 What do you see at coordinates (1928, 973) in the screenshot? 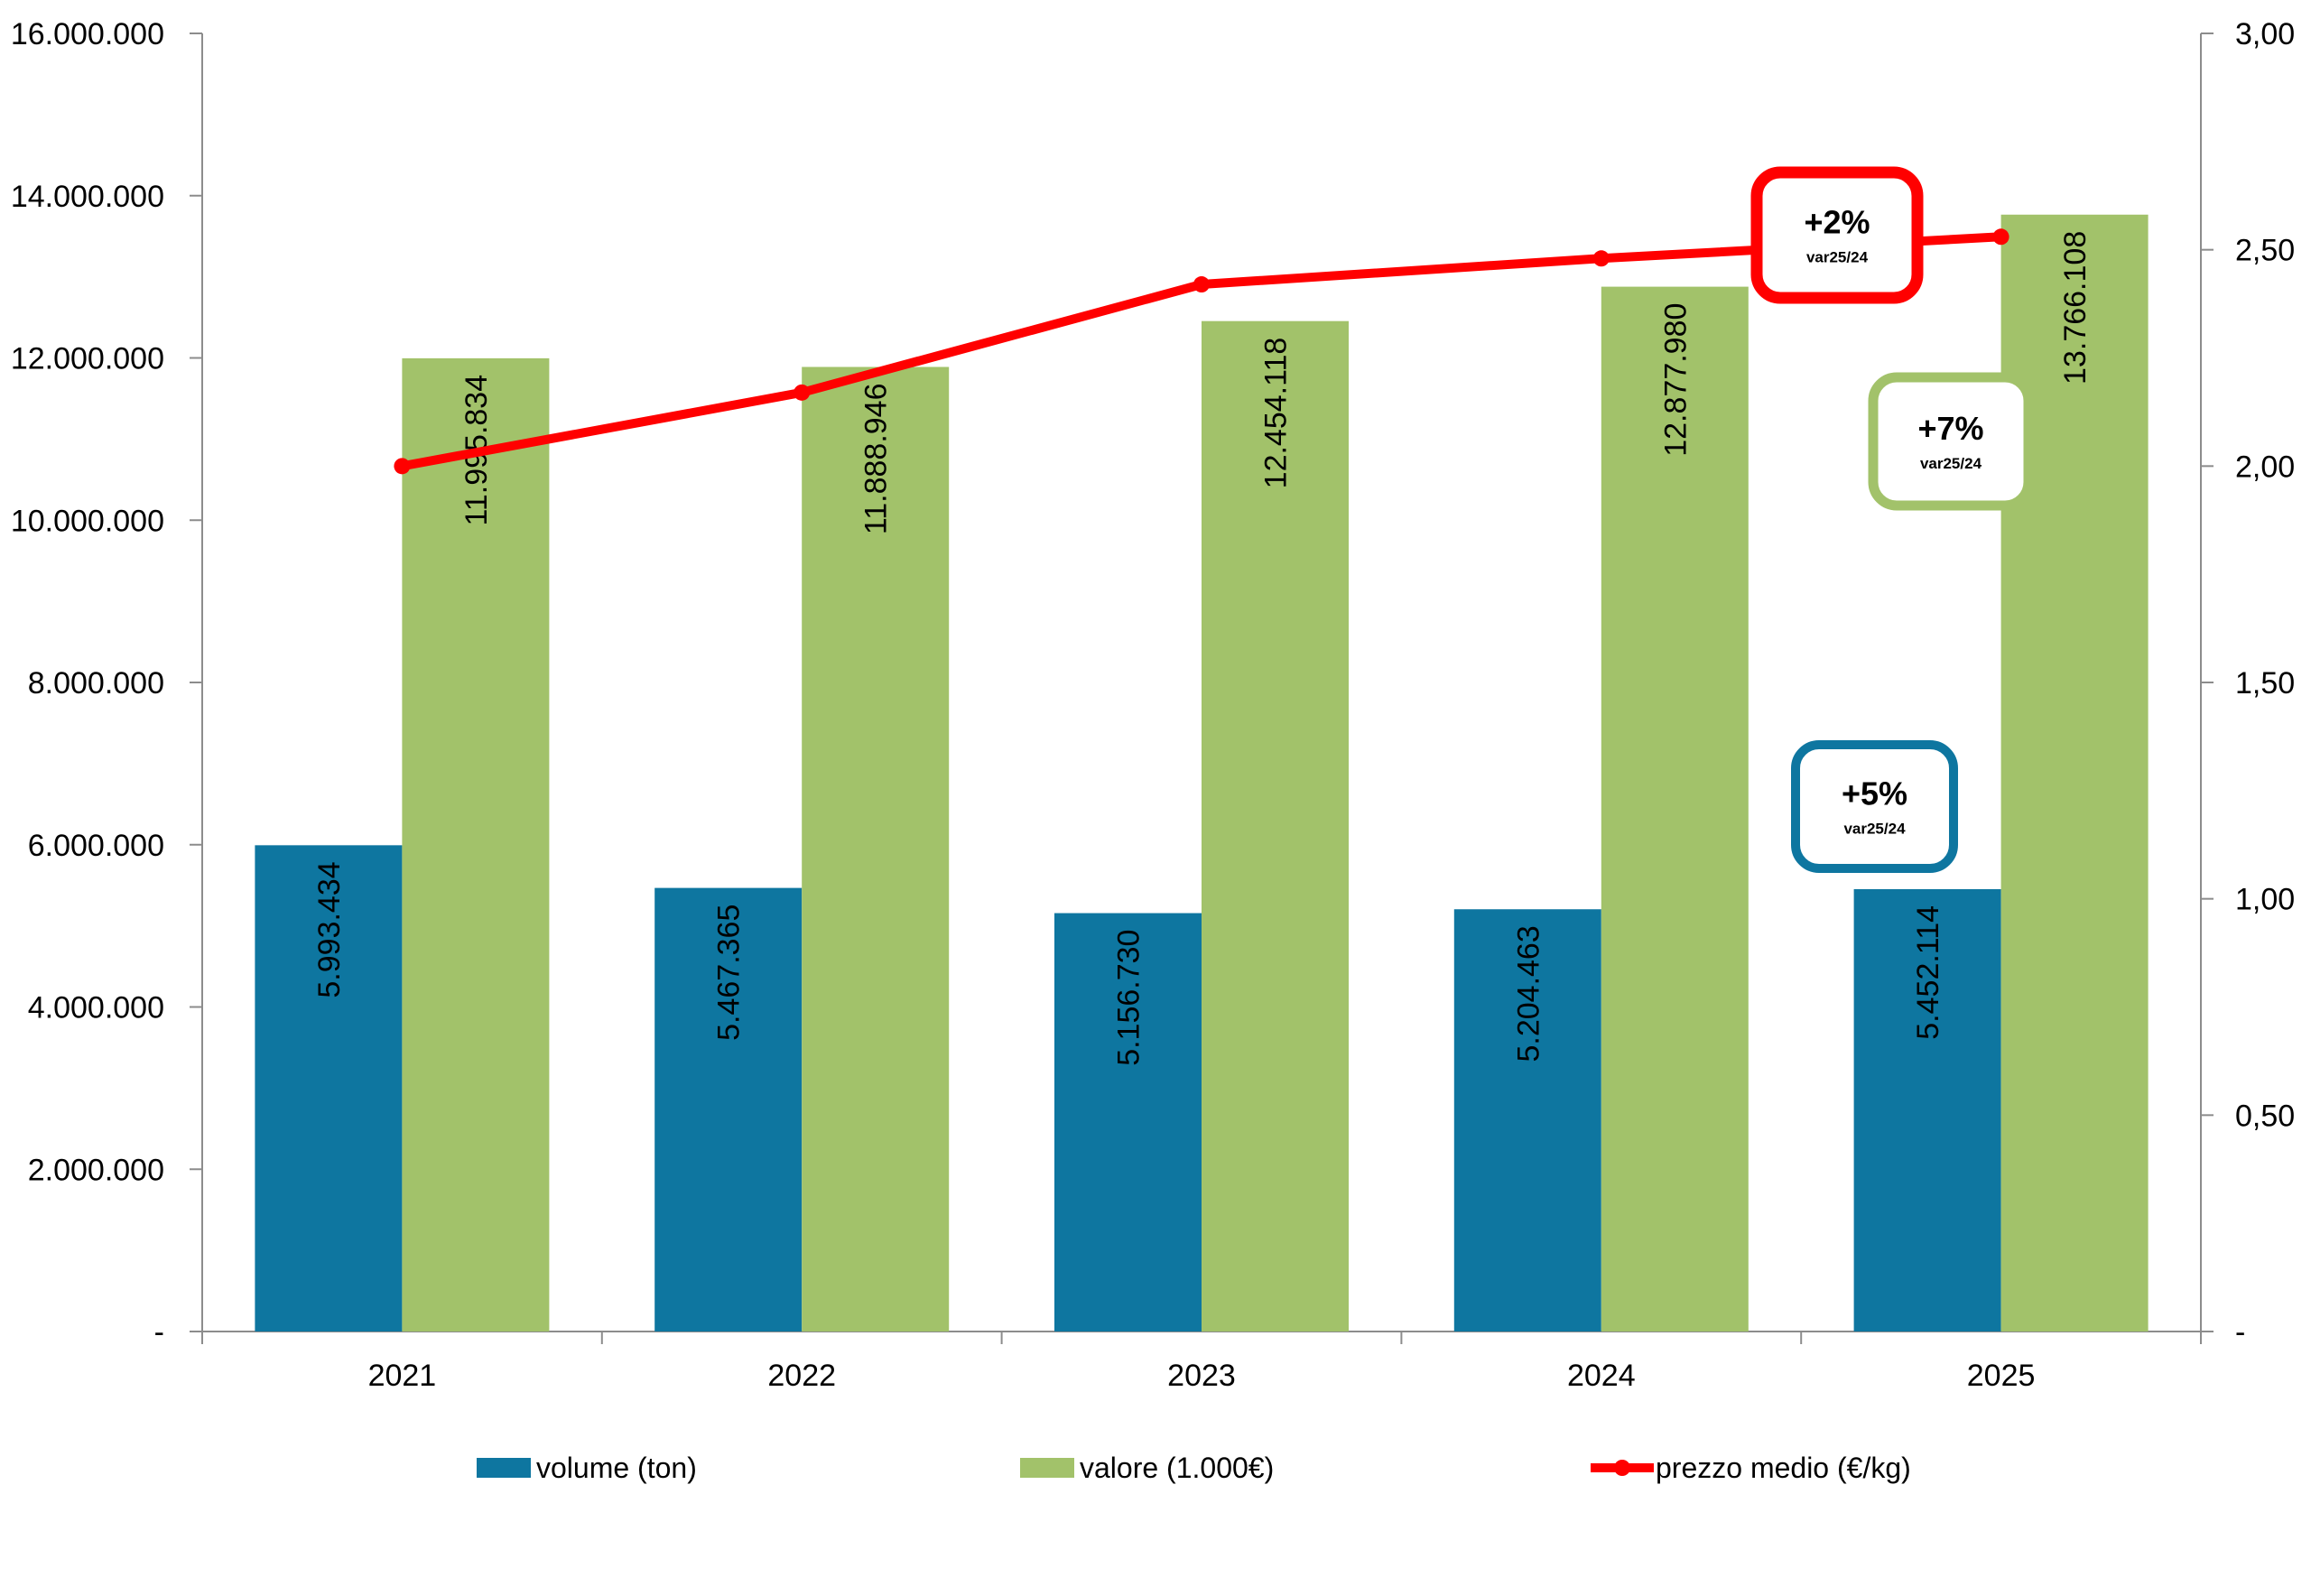
I see `volume-data-label: 5.452.114` at bounding box center [1928, 973].